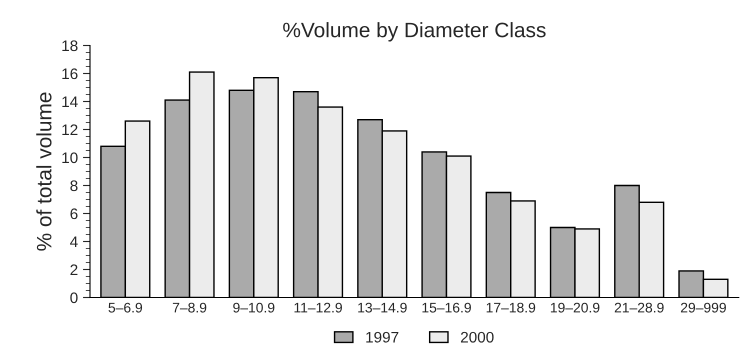 Image resolution: width=750 pixels, height=350 pixels. Describe the element at coordinates (74, 186) in the screenshot. I see `y-tick-label: 8` at that location.